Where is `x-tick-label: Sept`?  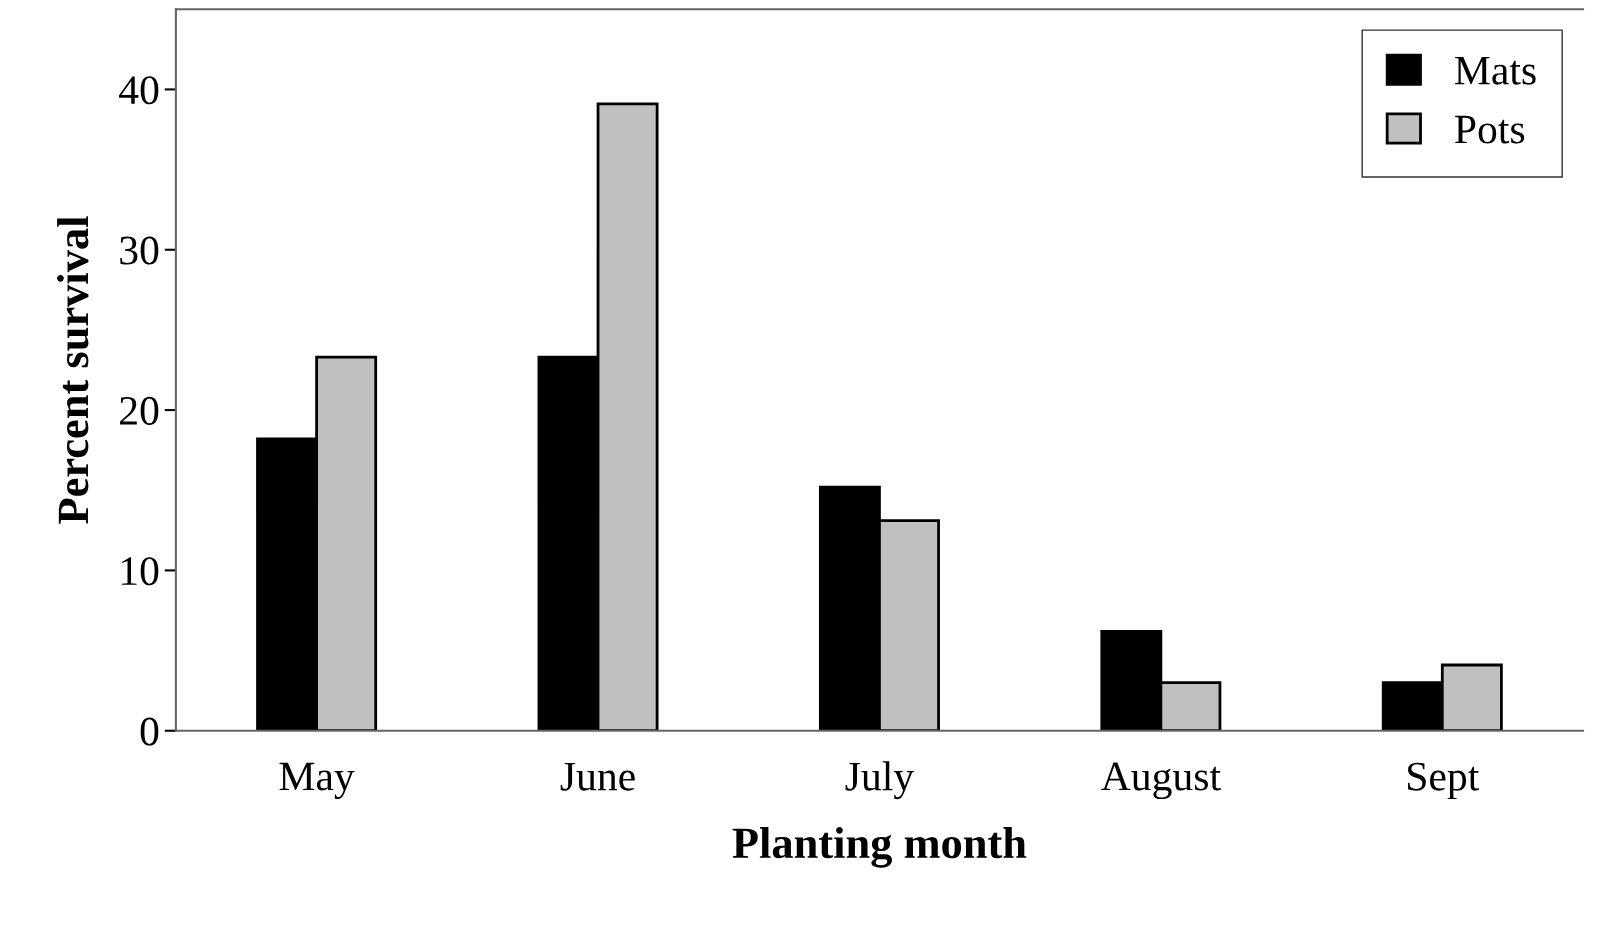
x-tick-label: Sept is located at coordinates (1444, 781).